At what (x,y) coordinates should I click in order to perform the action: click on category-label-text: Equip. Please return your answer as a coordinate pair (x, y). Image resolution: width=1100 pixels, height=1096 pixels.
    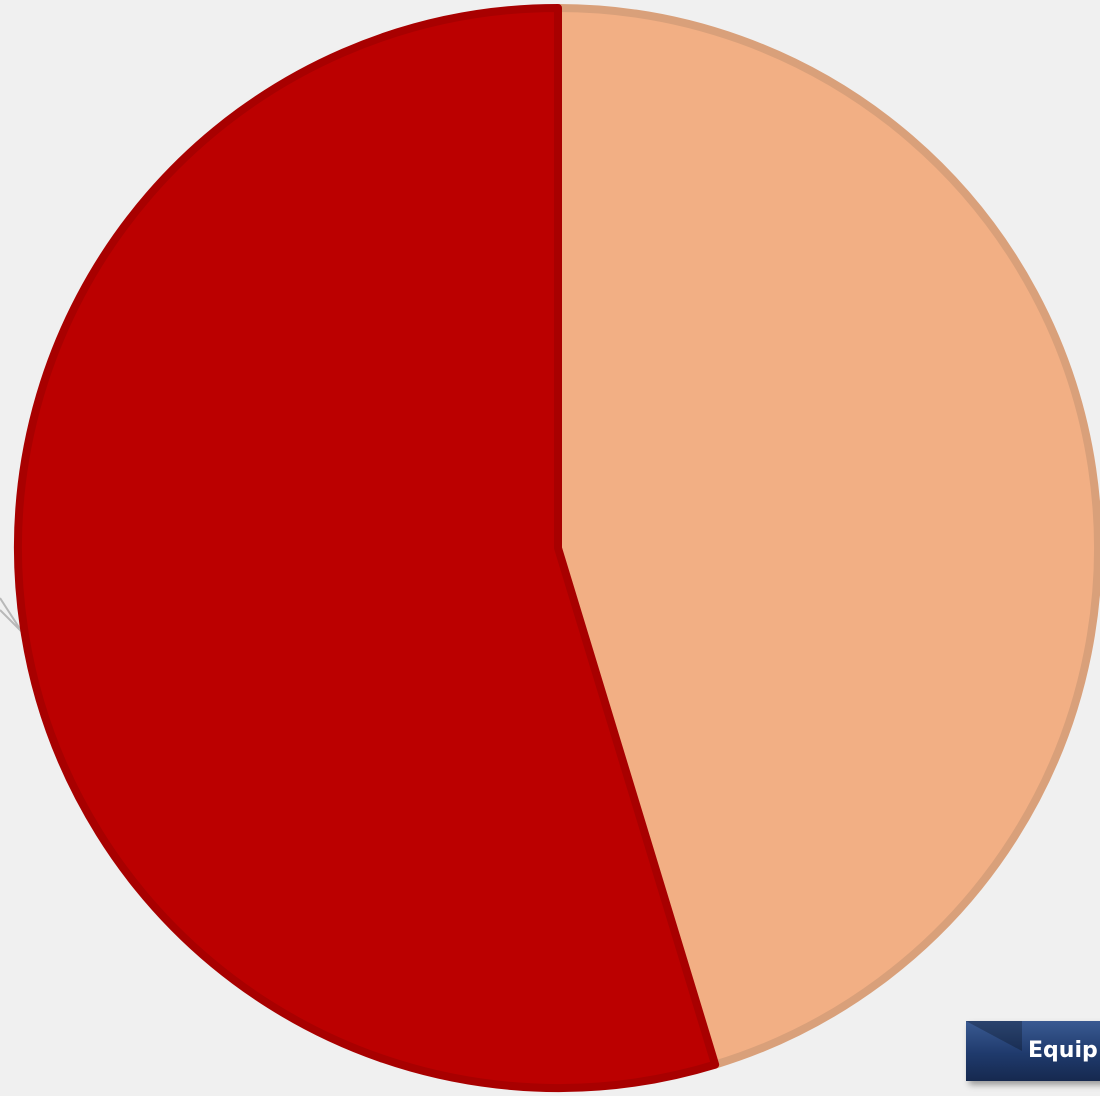
    Looking at the image, I should click on (1063, 1050).